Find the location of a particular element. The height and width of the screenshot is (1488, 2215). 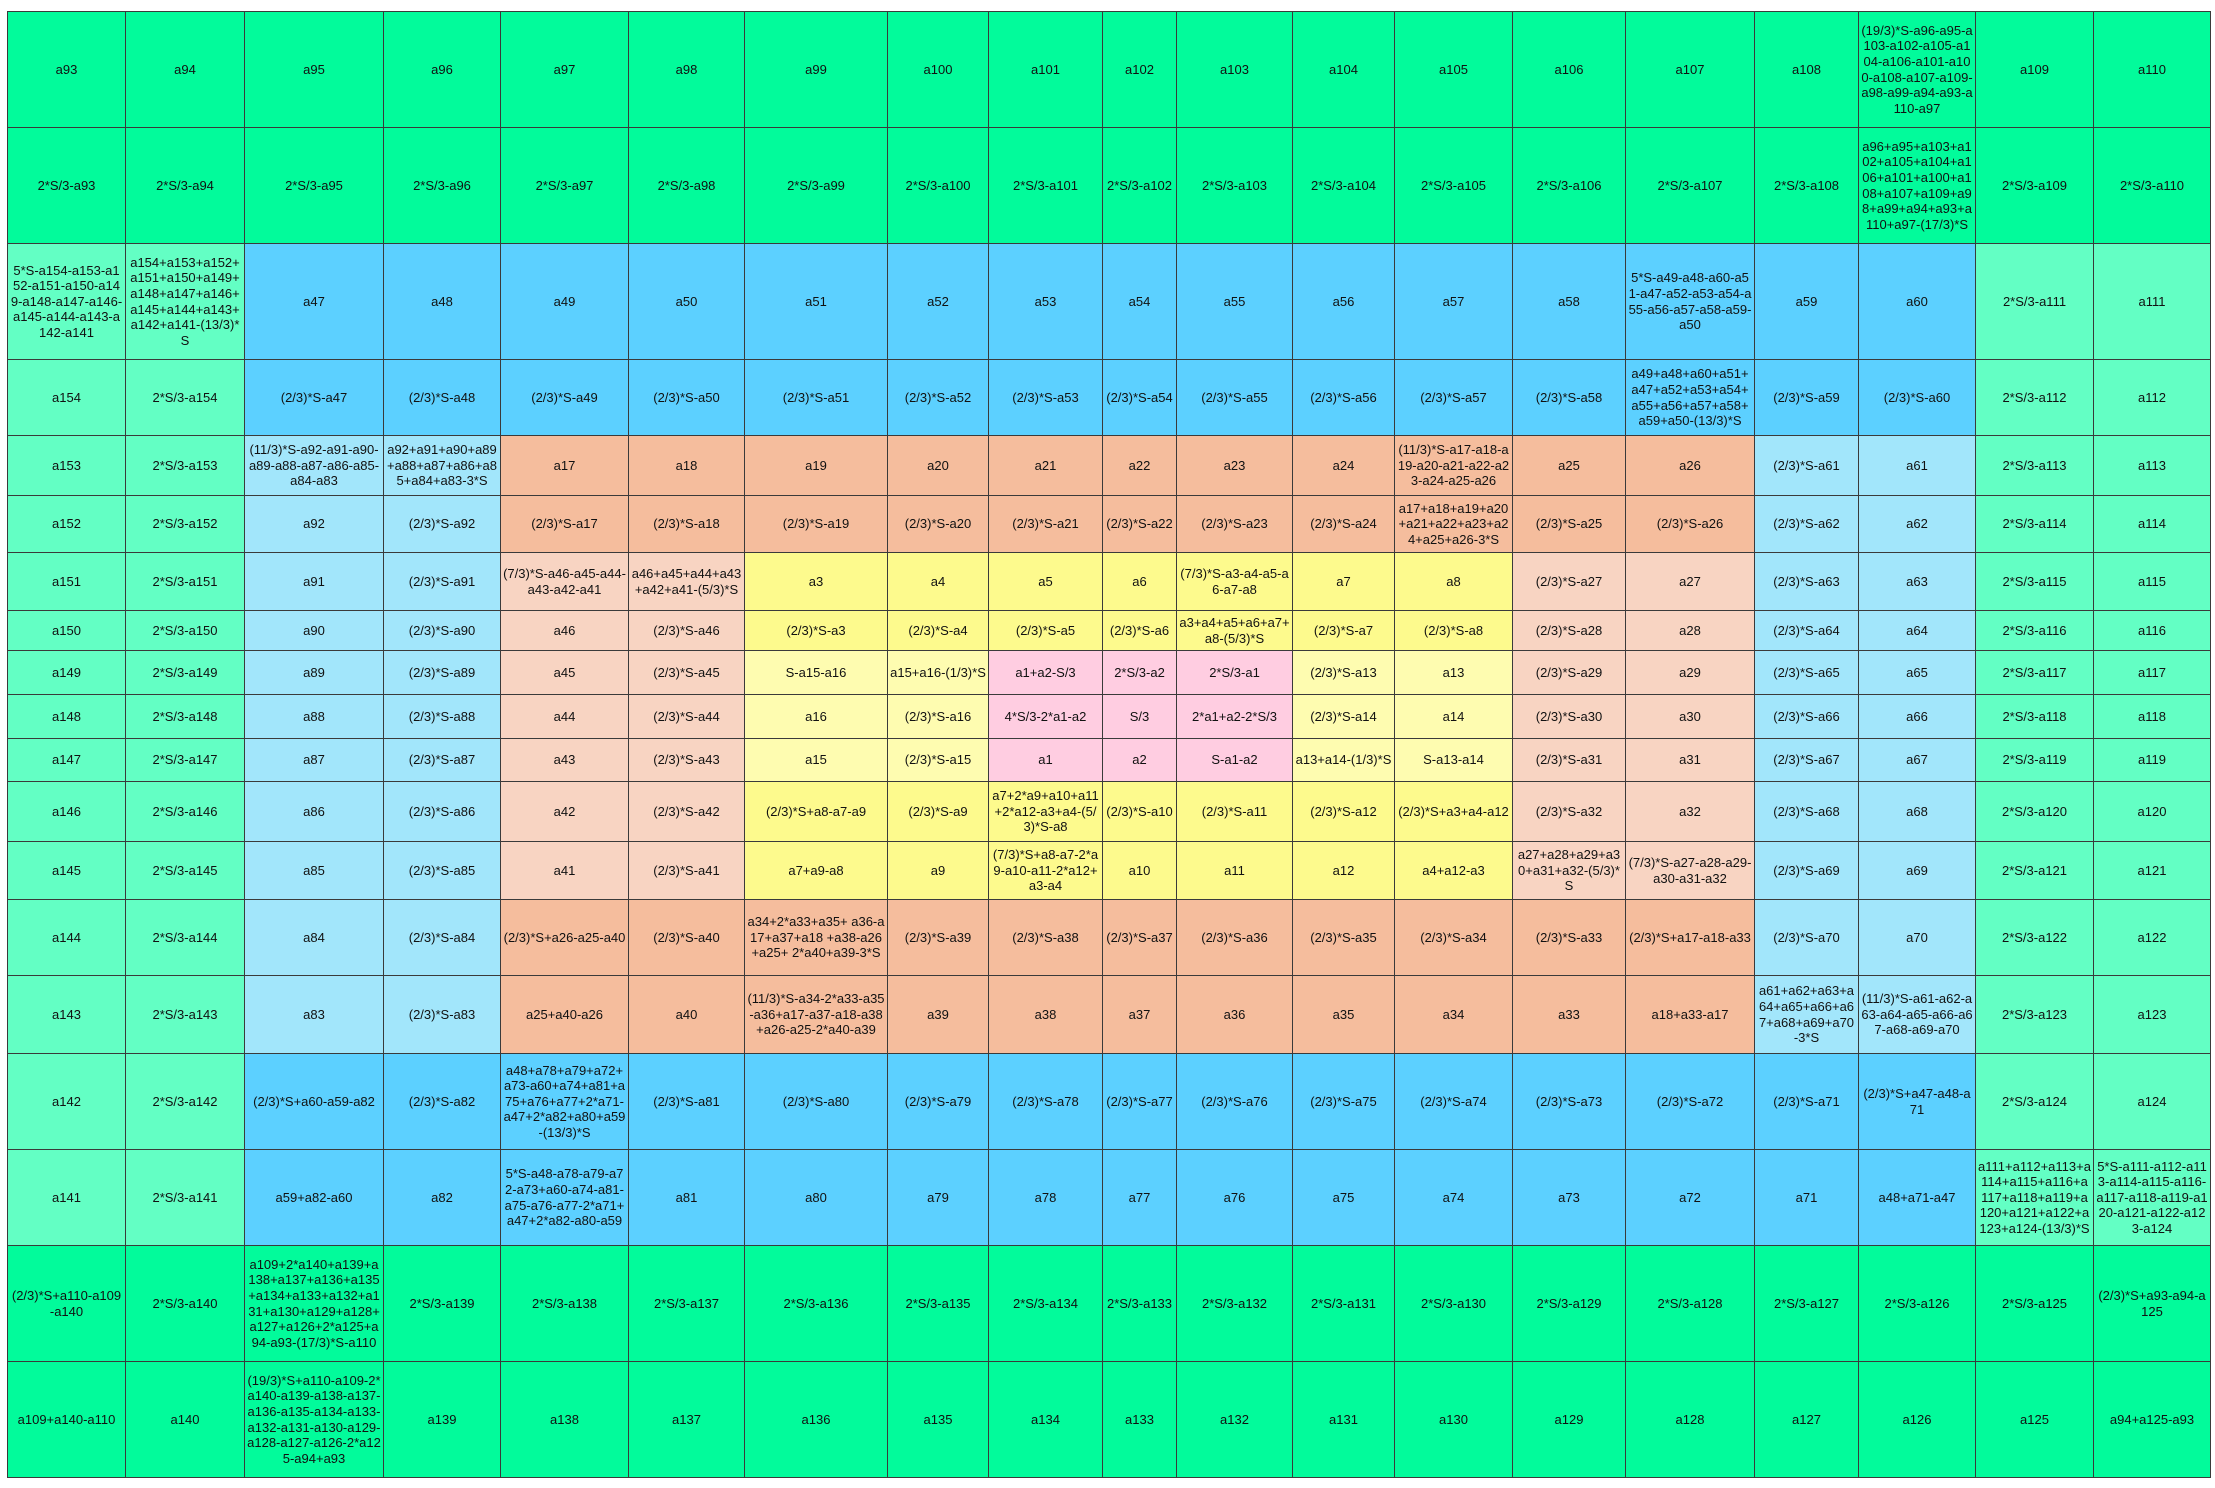

table-cell: (2/3)*S-a75 is located at coordinates (1343, 1101).